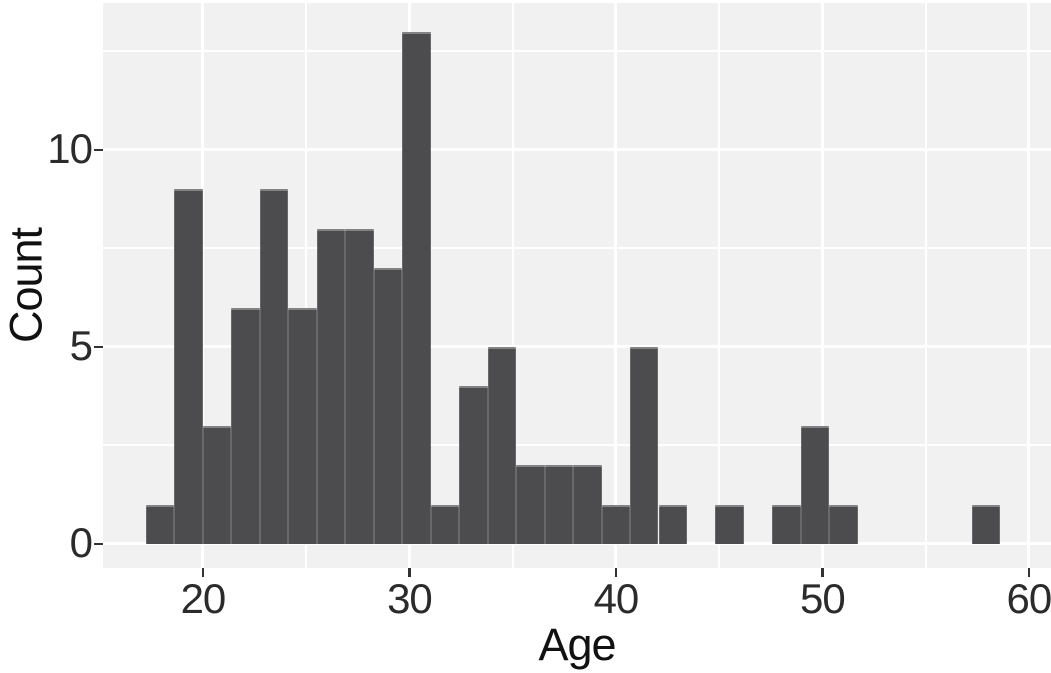 Image resolution: width=1051 pixels, height=673 pixels. I want to click on x-axis-tick-label: 50, so click(823, 598).